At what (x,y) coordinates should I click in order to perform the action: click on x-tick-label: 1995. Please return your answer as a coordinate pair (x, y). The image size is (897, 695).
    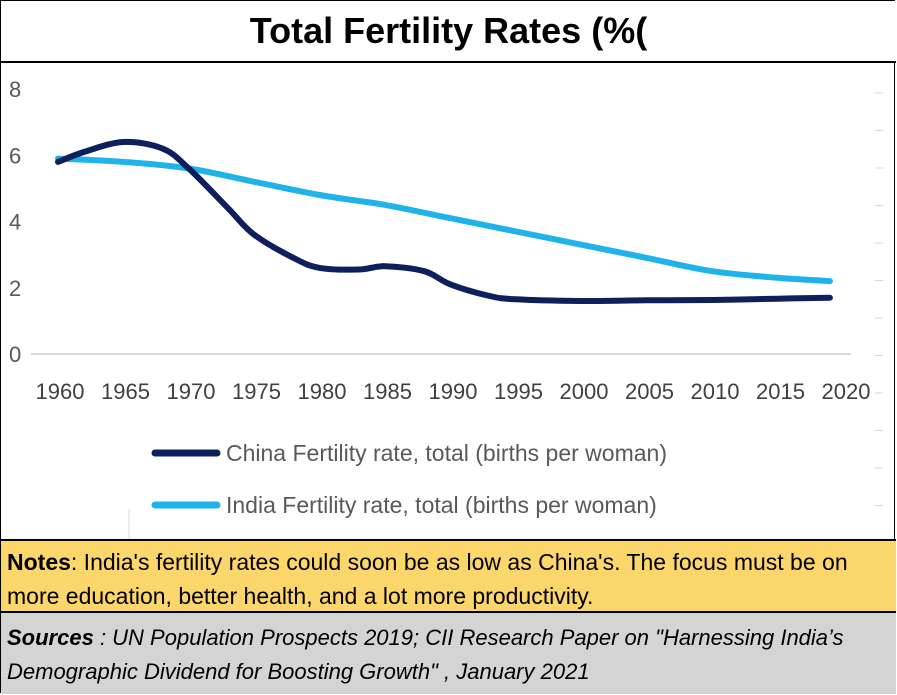
    Looking at the image, I should click on (518, 391).